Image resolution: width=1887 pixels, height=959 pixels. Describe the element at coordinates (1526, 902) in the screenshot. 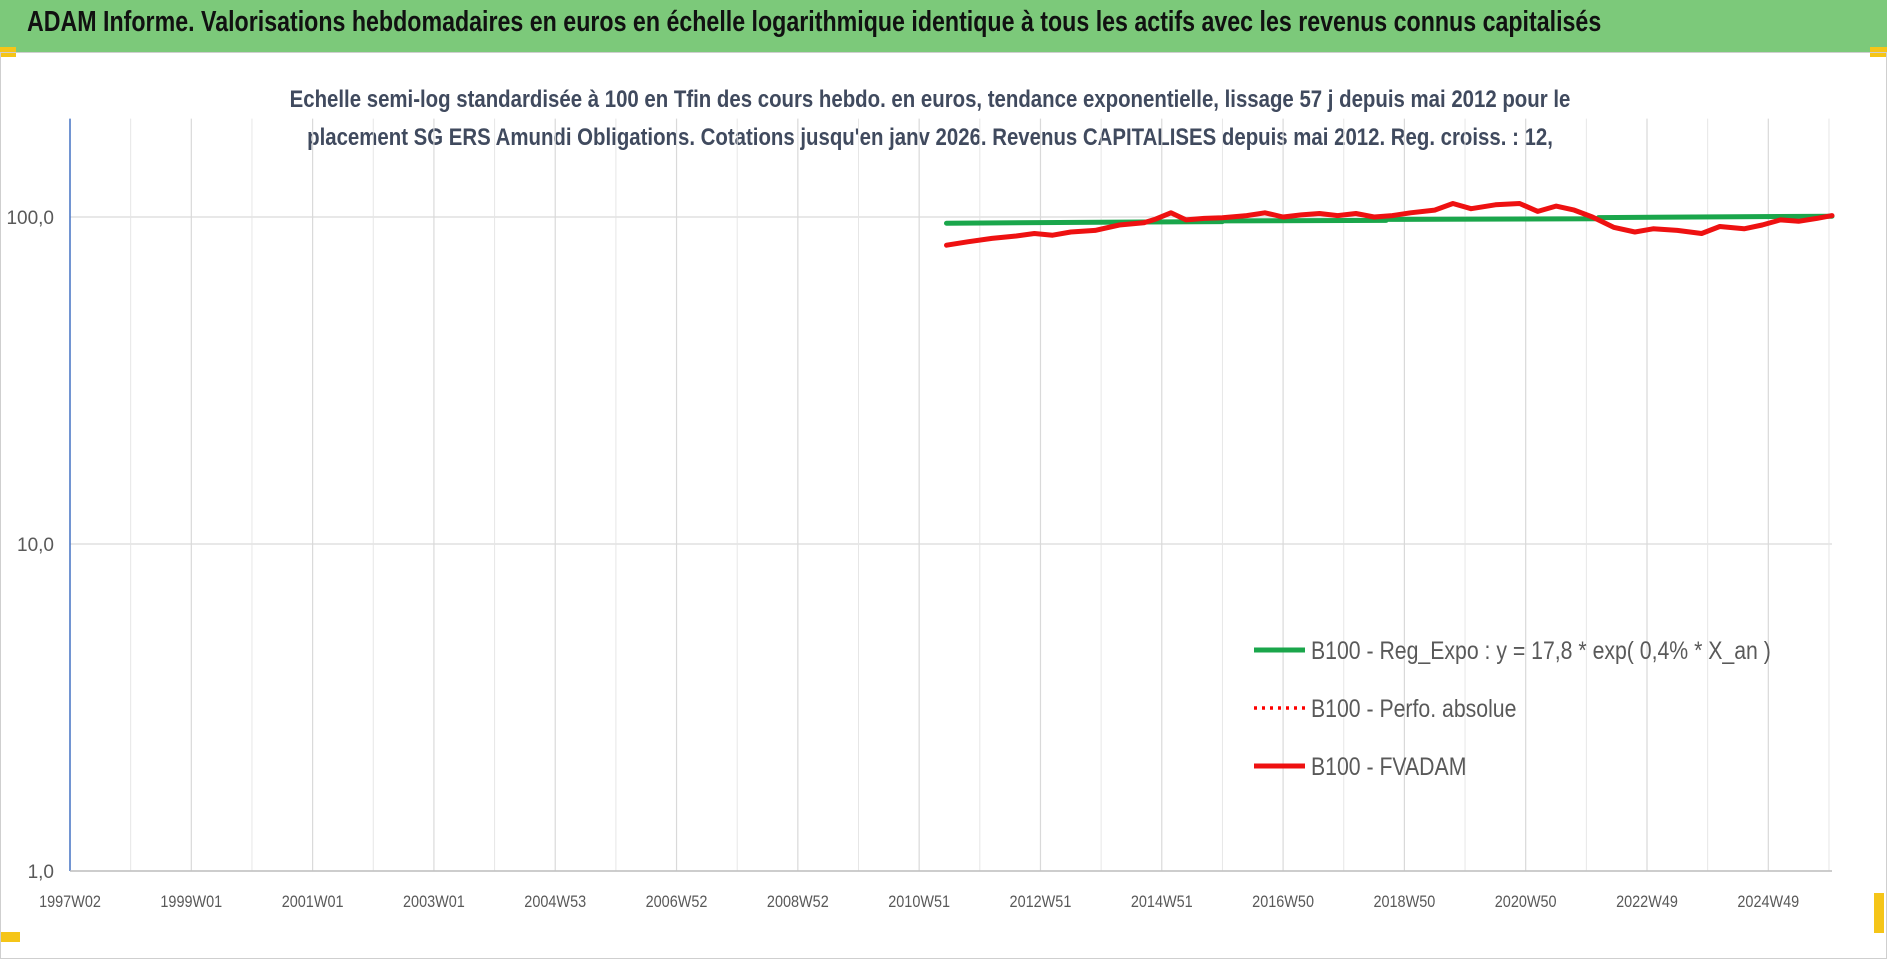

I see `x-tick-label: 2020W50` at that location.